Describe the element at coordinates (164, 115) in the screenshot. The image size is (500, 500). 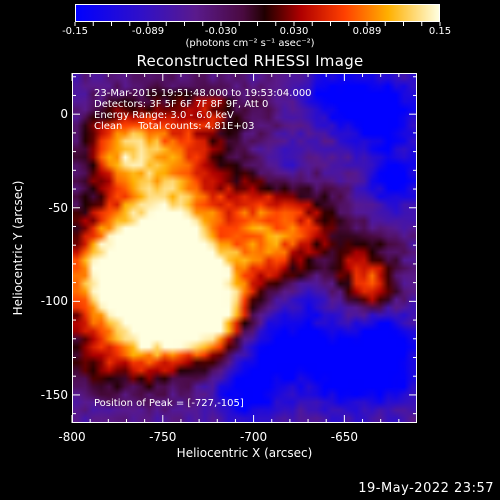
I see `info-line-energy: Energy Range: 3.0 - 6.0 keV` at that location.